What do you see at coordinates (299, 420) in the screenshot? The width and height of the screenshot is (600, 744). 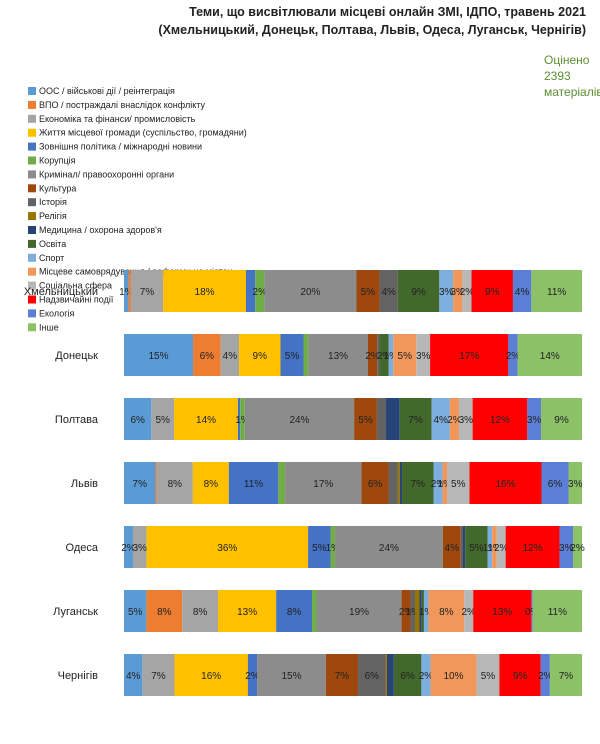 I see `data-label: 24%` at bounding box center [299, 420].